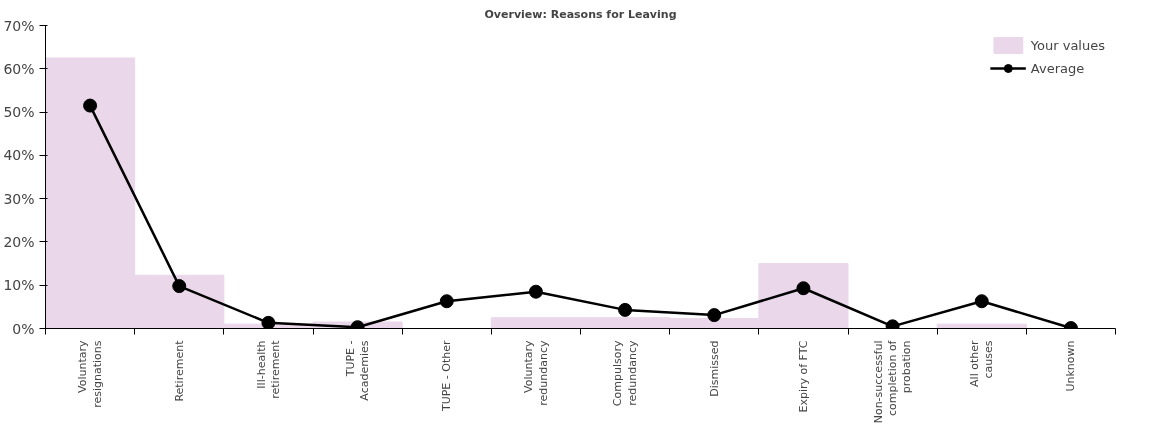 This screenshot has width=1163, height=432. What do you see at coordinates (19, 155) in the screenshot?
I see `y-tick-label: 40%` at bounding box center [19, 155].